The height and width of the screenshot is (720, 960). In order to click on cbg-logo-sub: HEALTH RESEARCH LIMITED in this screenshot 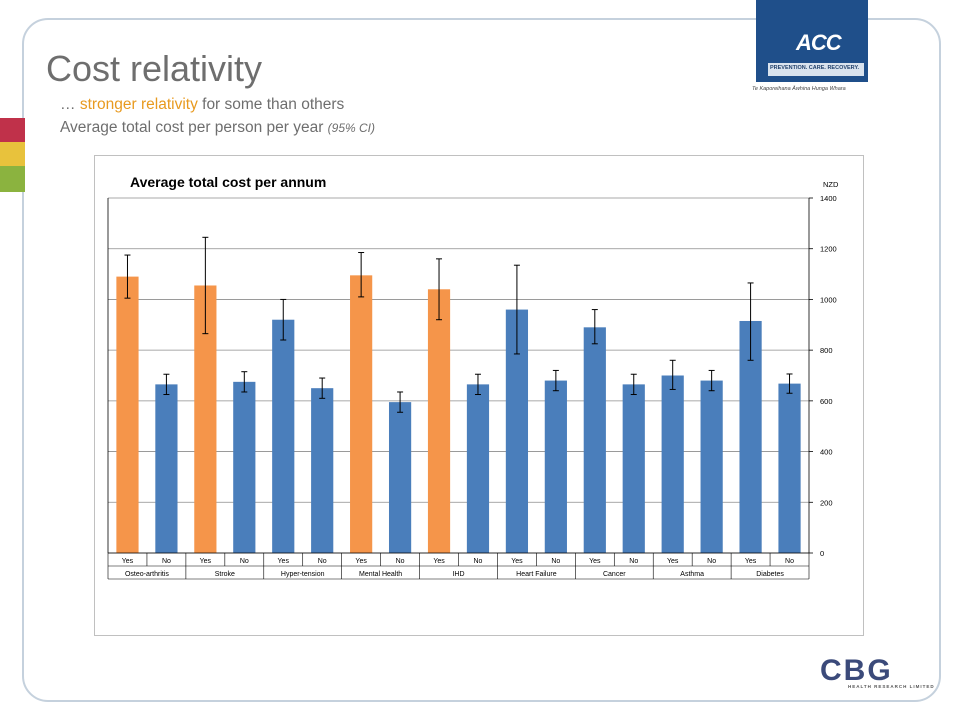, I will do `click(891, 686)`.